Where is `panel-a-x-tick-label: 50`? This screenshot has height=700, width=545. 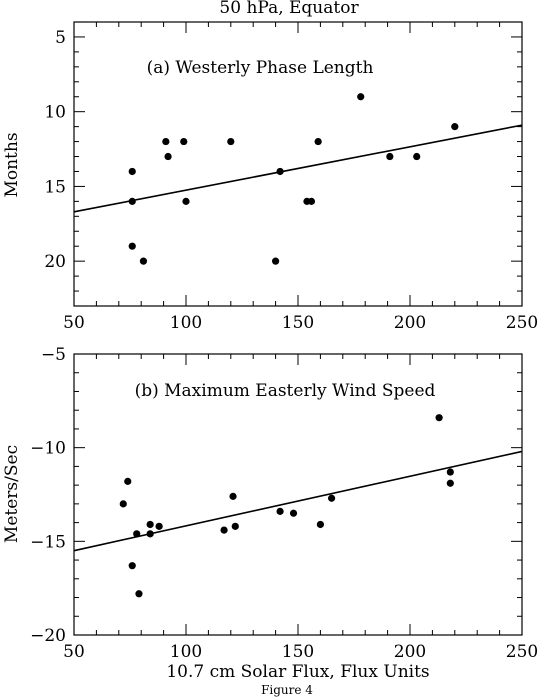
panel-a-x-tick-label: 50 is located at coordinates (74, 323).